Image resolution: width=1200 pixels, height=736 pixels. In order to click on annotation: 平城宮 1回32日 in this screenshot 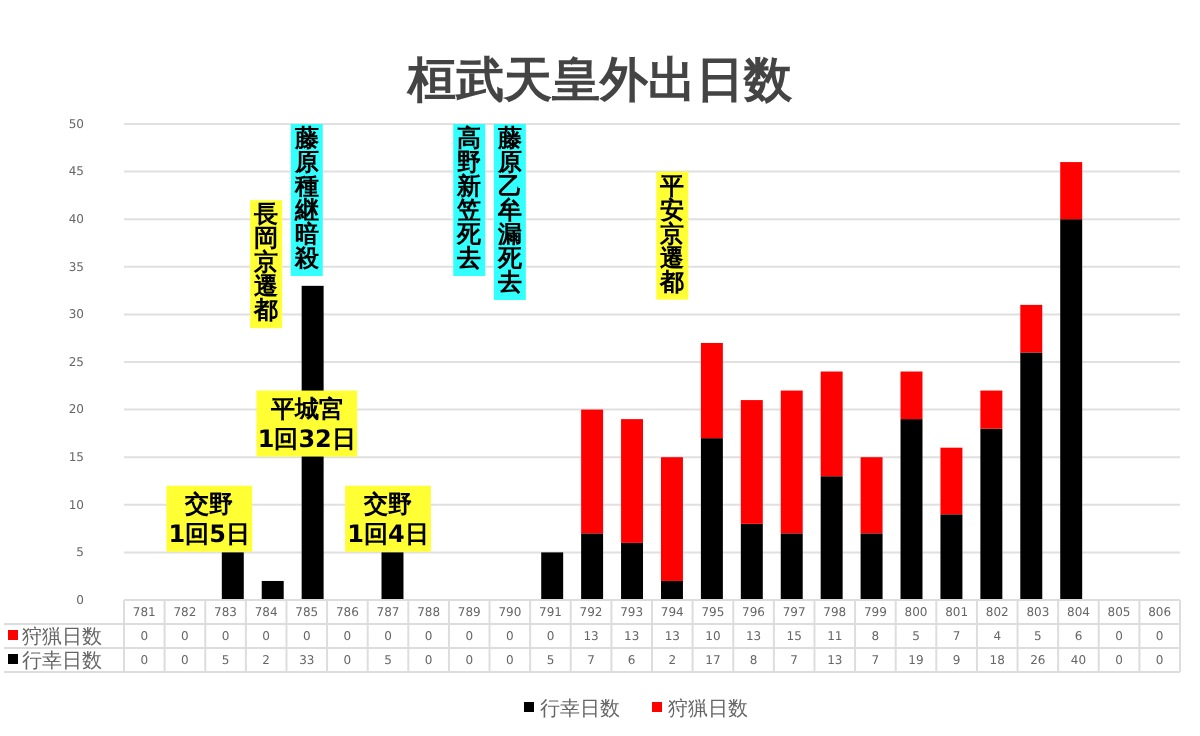, I will do `click(306, 423)`.